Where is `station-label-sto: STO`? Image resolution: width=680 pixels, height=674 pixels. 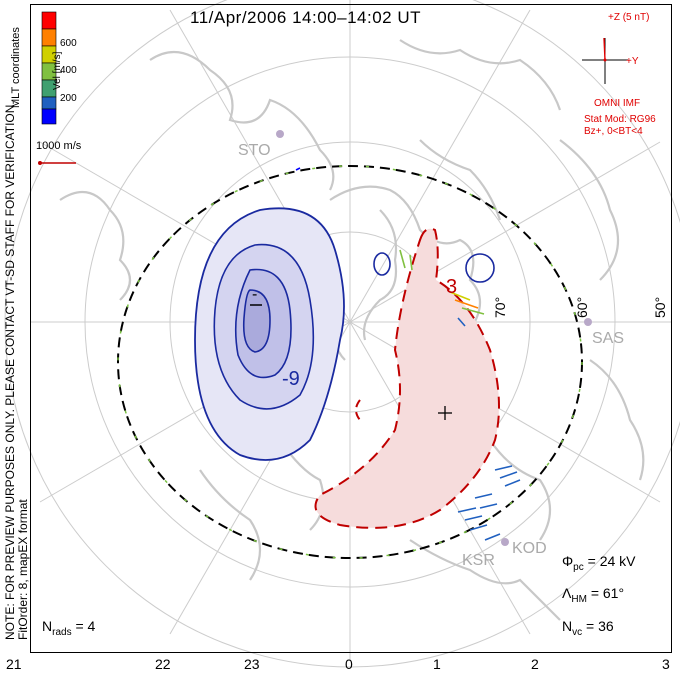 station-label-sto: STO is located at coordinates (254, 150).